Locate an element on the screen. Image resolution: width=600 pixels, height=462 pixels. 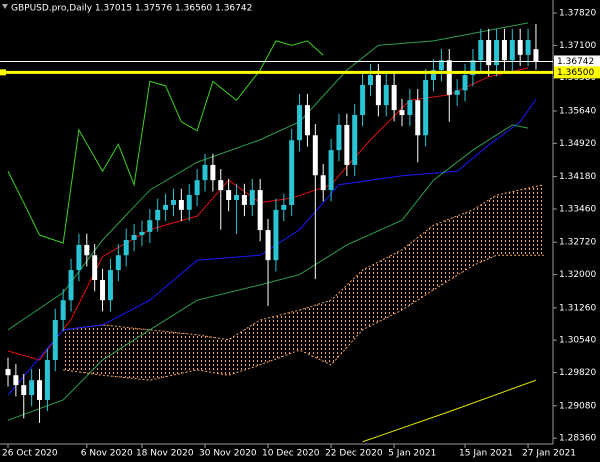
x-tick-label: 18 Nov 2020 is located at coordinates (165, 454).